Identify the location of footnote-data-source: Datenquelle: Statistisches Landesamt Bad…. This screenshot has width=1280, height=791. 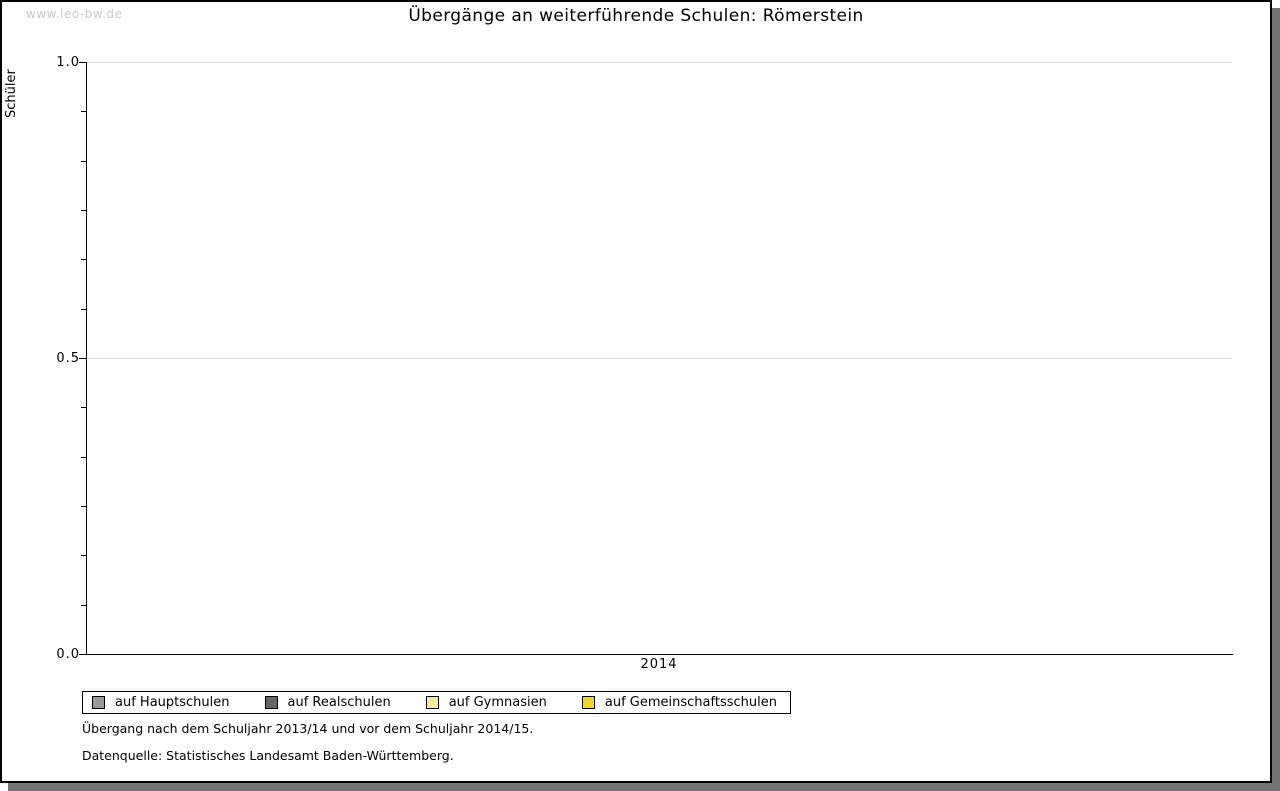
(268, 755).